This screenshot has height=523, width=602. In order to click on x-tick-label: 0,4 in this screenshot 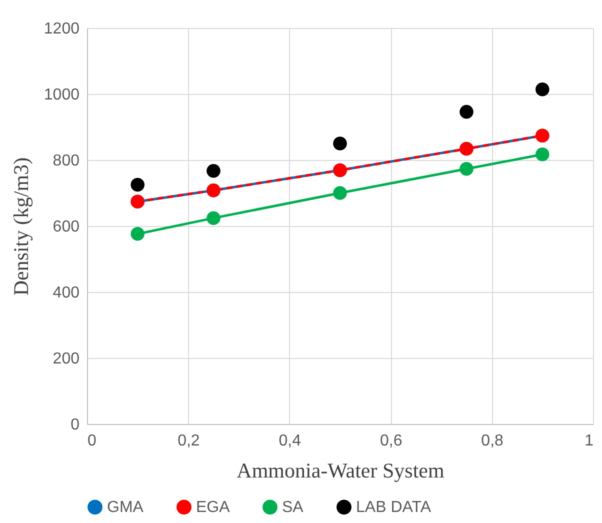, I will do `click(290, 441)`.